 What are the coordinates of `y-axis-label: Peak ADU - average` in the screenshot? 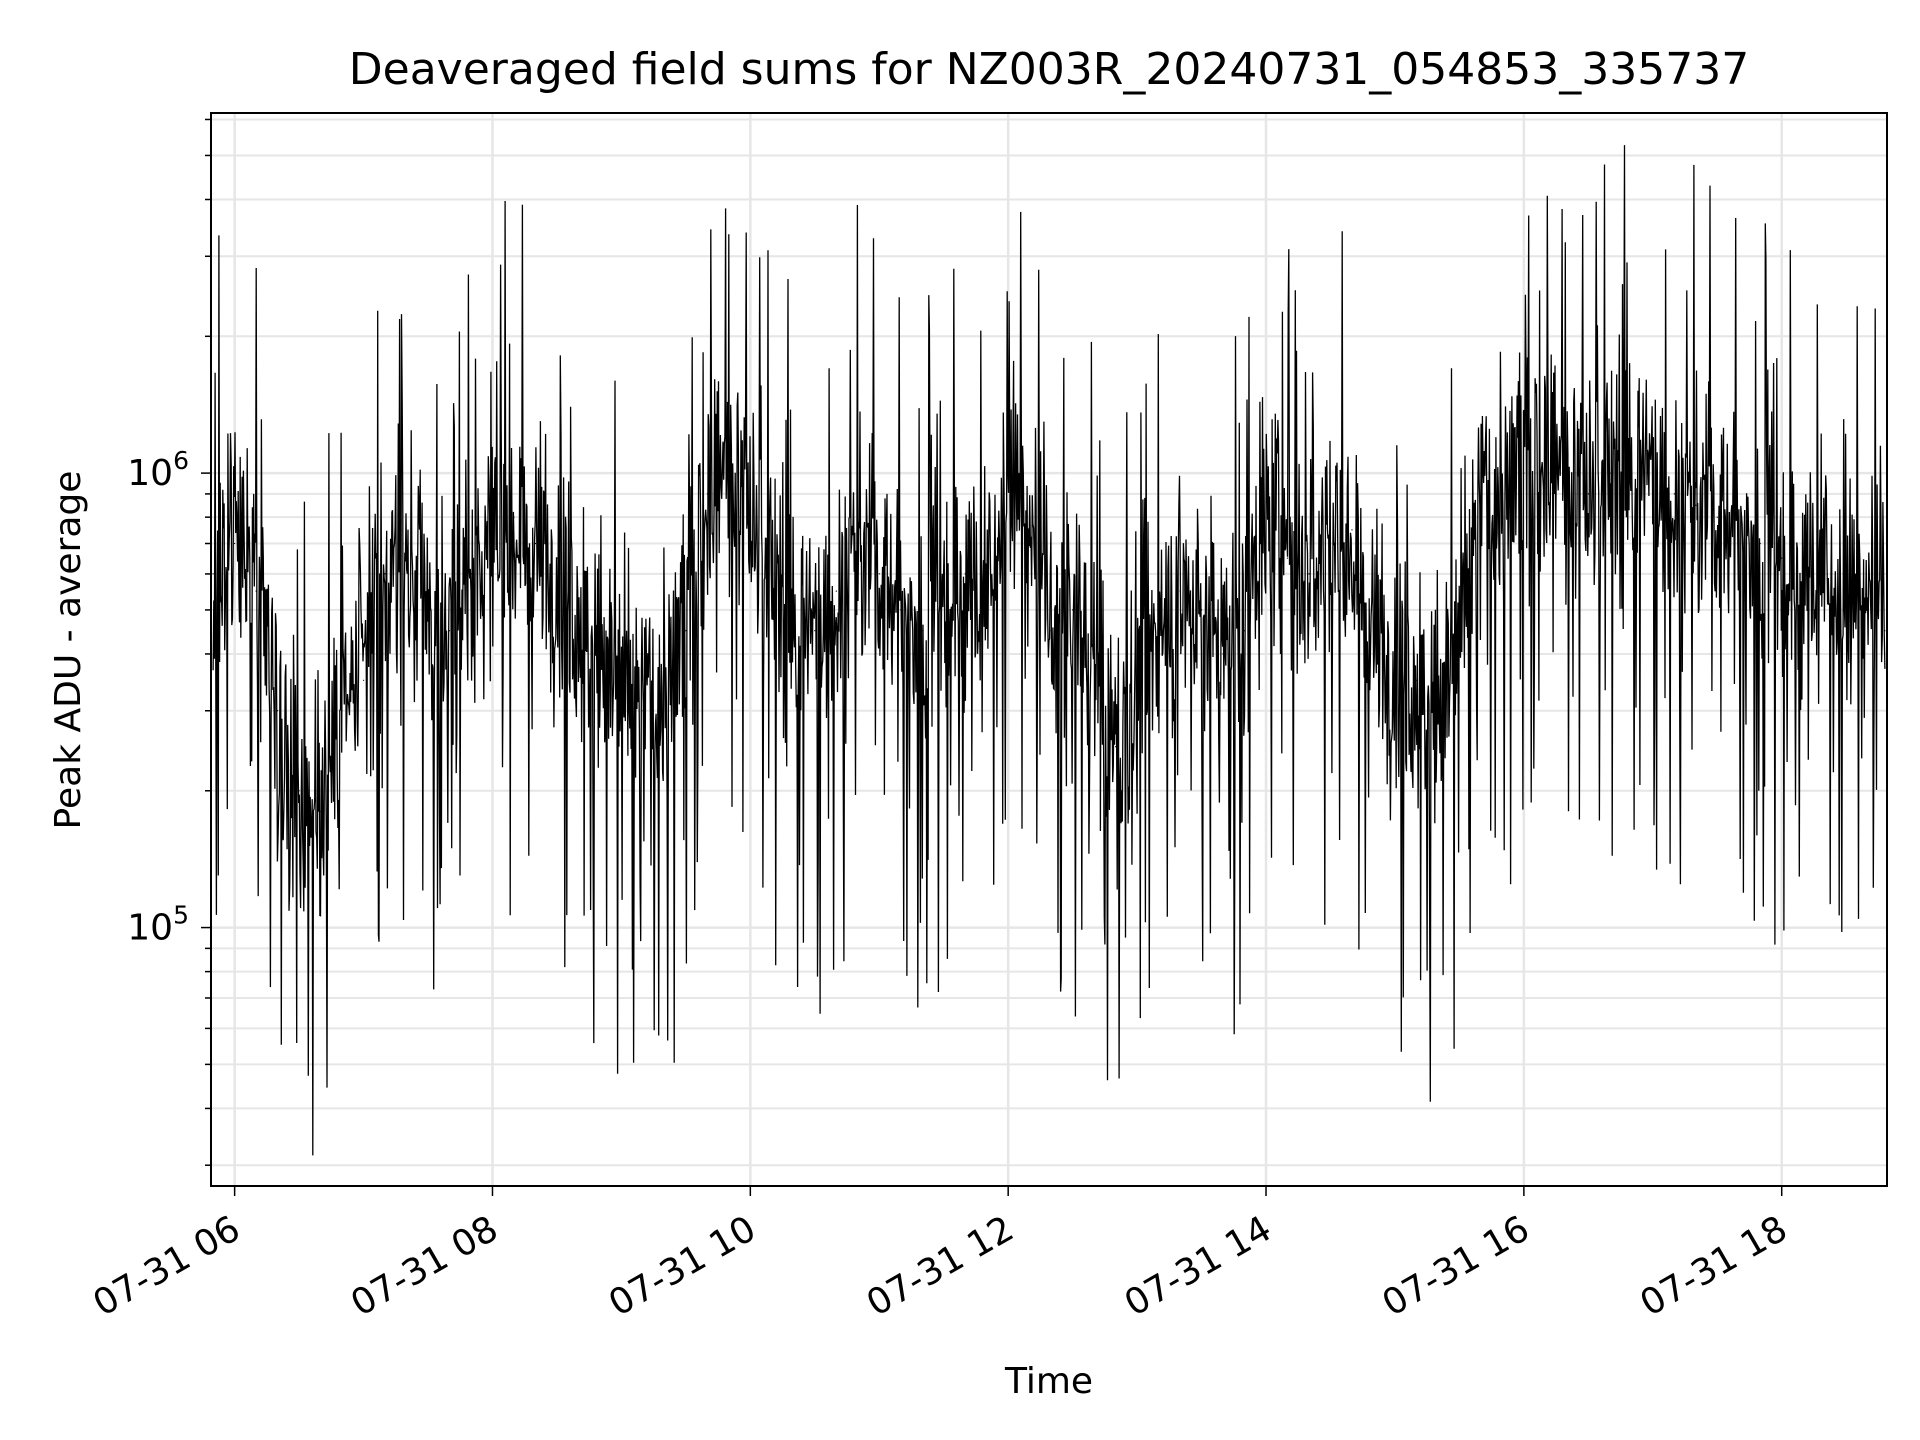 It's located at (68, 650).